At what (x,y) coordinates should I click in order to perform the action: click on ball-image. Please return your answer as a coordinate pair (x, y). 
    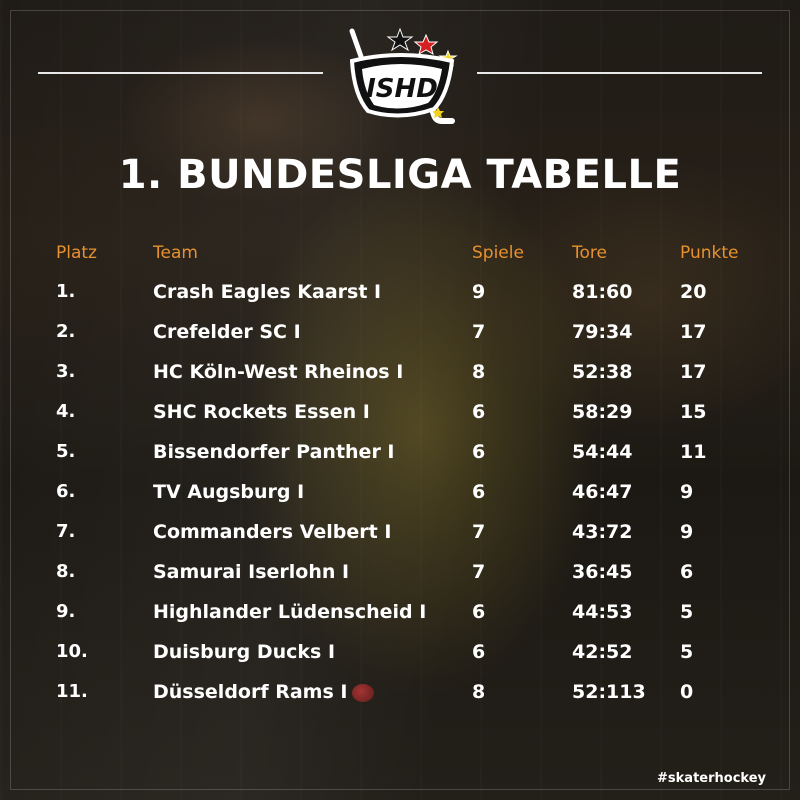
    Looking at the image, I should click on (363, 693).